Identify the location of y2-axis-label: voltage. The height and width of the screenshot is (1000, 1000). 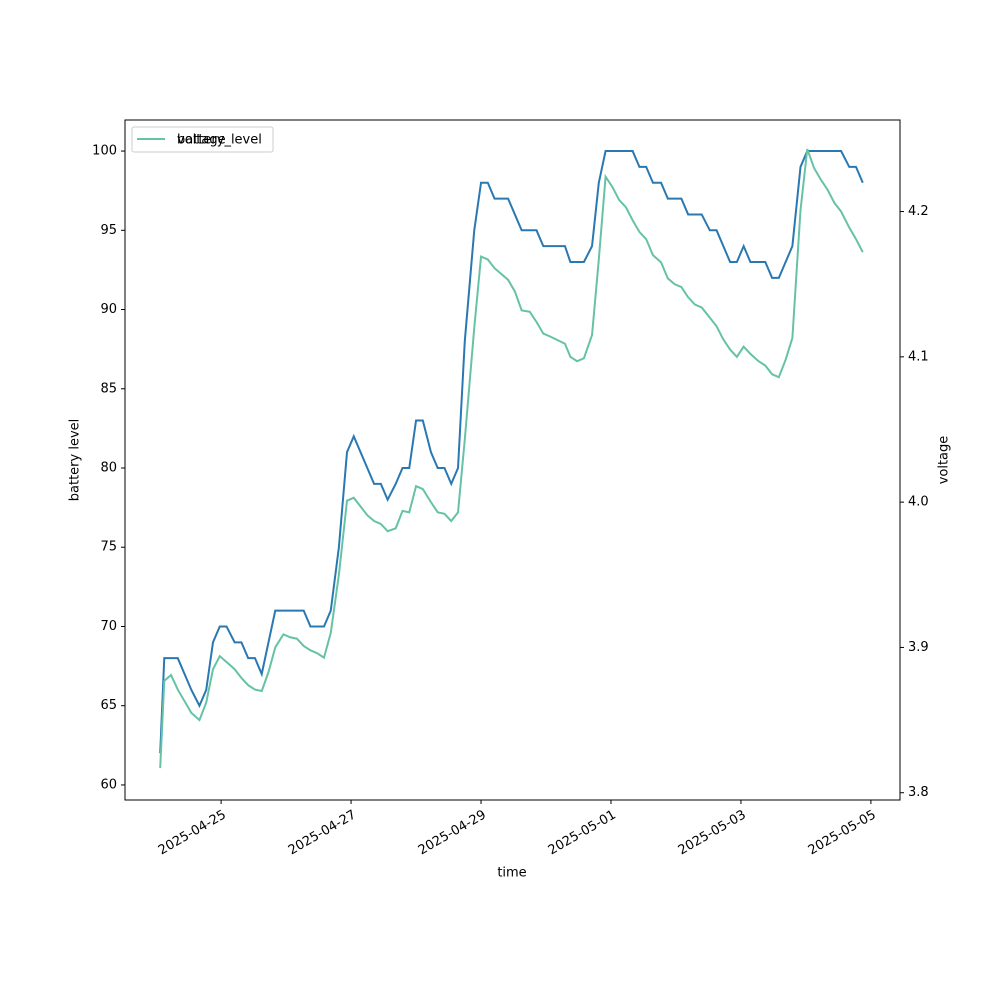
(944, 460).